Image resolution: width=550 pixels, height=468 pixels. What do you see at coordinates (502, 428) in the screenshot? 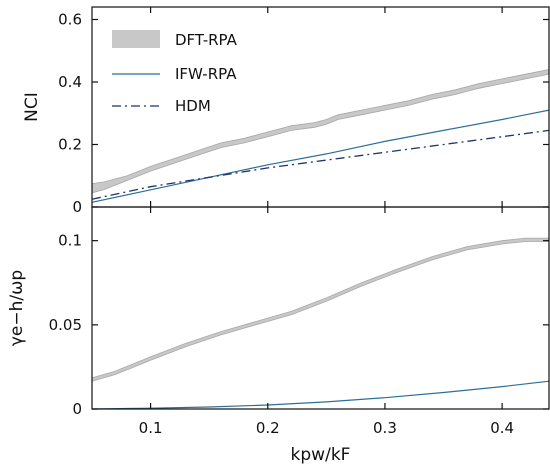
I see `x-tick-label: 0.4` at bounding box center [502, 428].